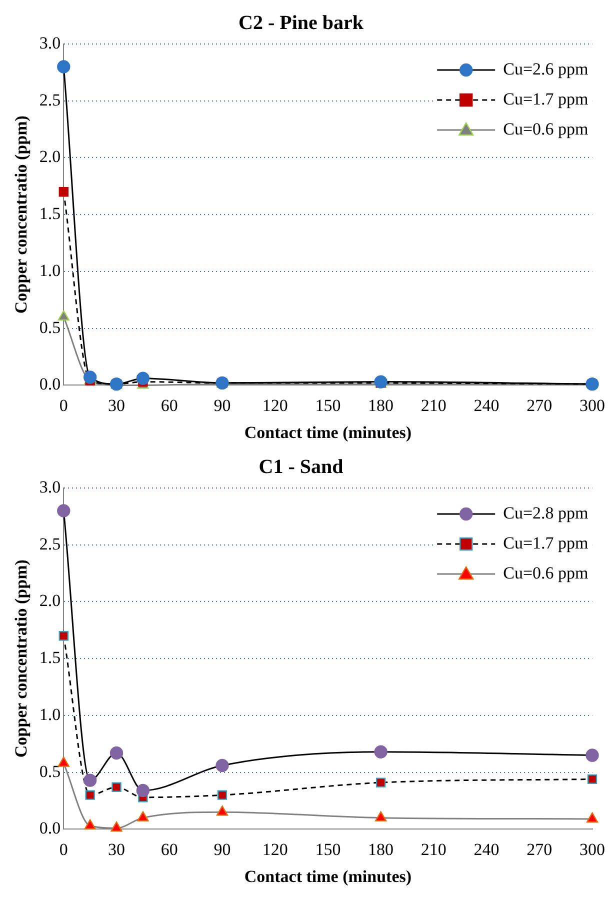 The width and height of the screenshot is (616, 899). I want to click on legend-label: Cu=2.8 ppm, so click(545, 512).